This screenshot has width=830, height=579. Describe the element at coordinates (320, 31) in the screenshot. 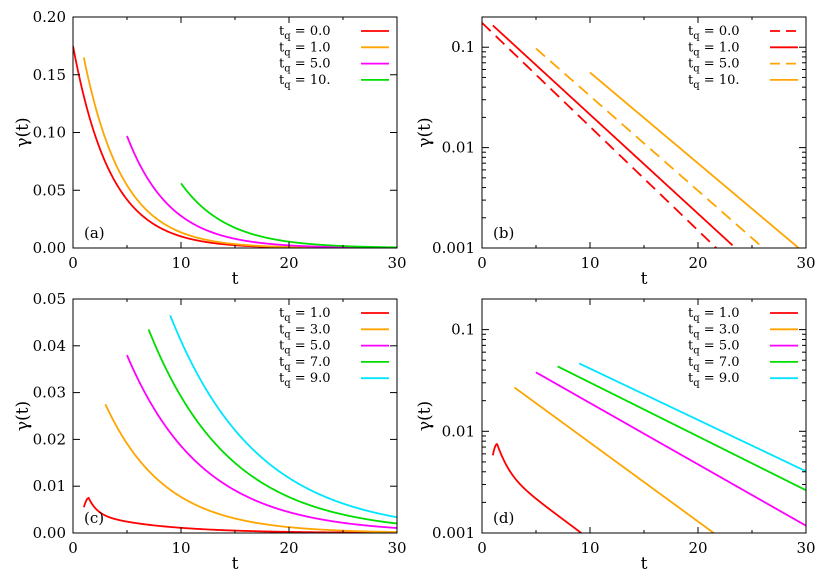

I see `legend-value: 0.0` at that location.